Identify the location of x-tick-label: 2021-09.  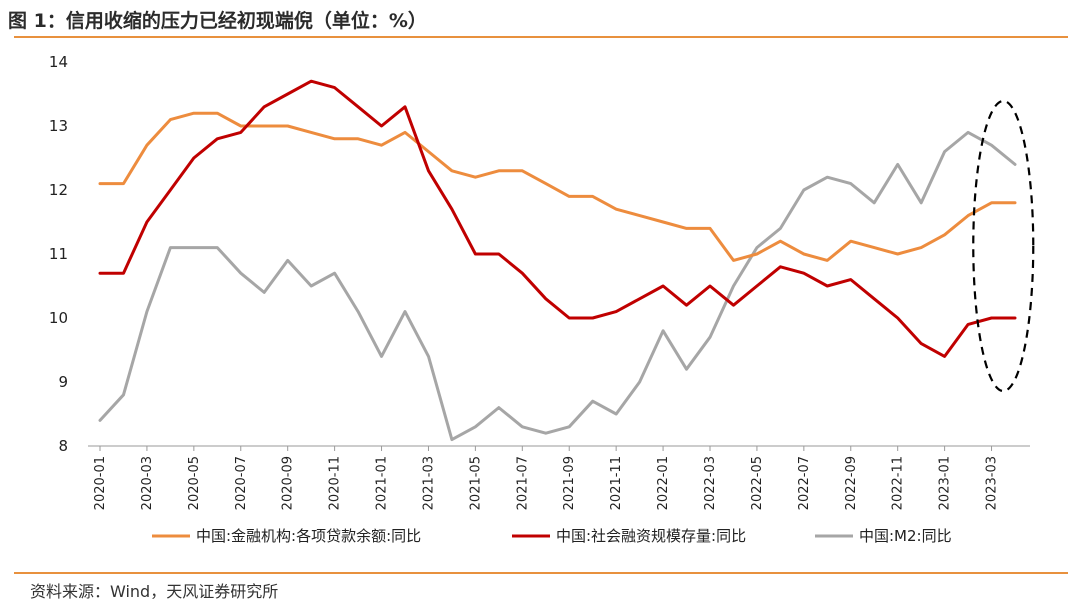
(569, 483).